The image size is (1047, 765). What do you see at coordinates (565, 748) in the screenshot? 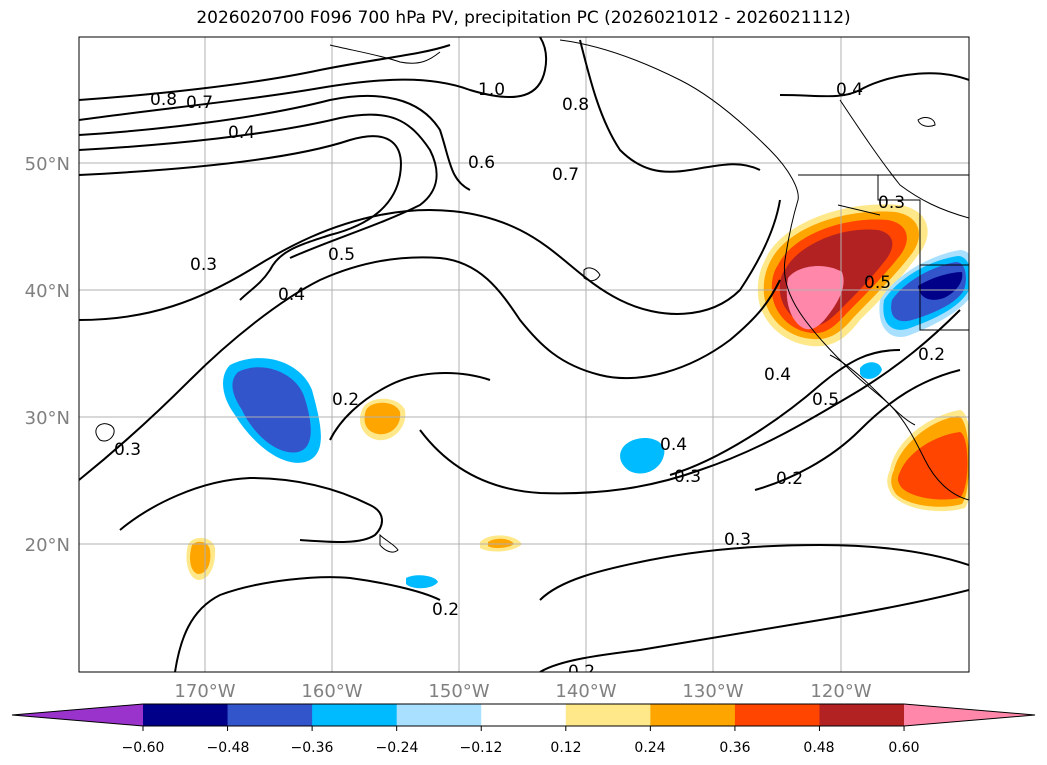
I see `colorbar-tick: 0.12` at bounding box center [565, 748].